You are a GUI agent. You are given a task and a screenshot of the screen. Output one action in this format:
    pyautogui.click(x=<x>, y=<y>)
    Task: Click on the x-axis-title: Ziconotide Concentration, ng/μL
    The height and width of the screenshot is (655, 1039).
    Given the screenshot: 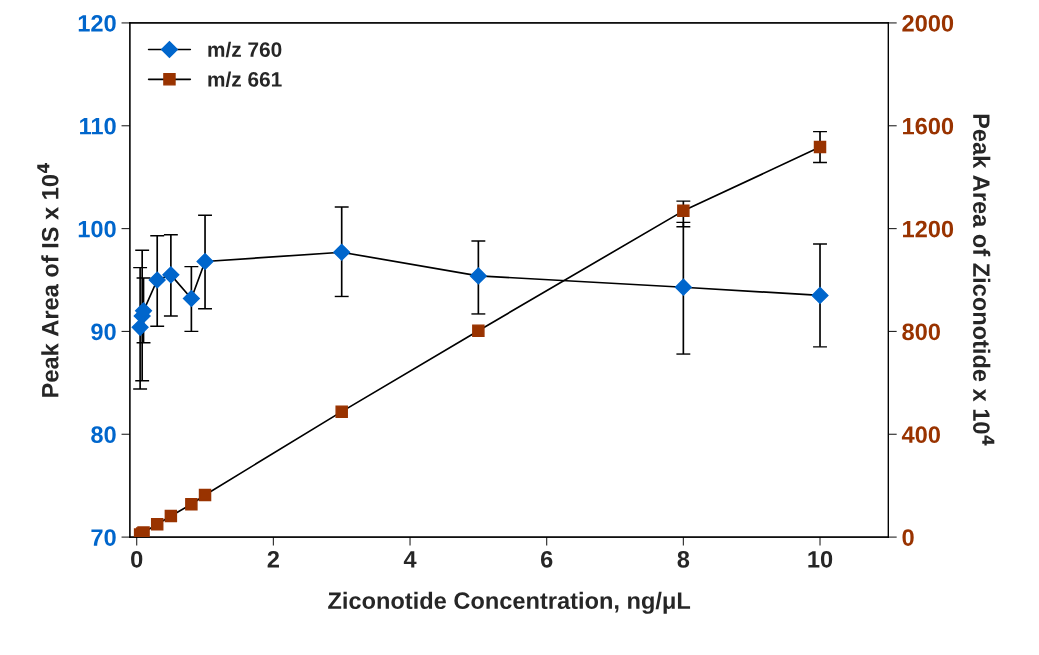 What is the action you would take?
    pyautogui.click(x=509, y=602)
    